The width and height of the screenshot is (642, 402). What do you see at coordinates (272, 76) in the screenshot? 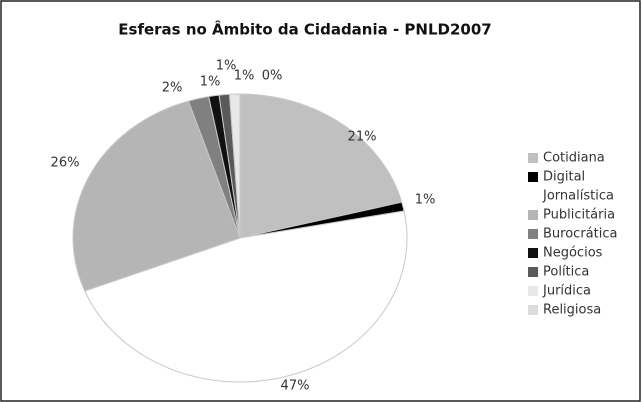
I see `data-label: 0%` at bounding box center [272, 76].